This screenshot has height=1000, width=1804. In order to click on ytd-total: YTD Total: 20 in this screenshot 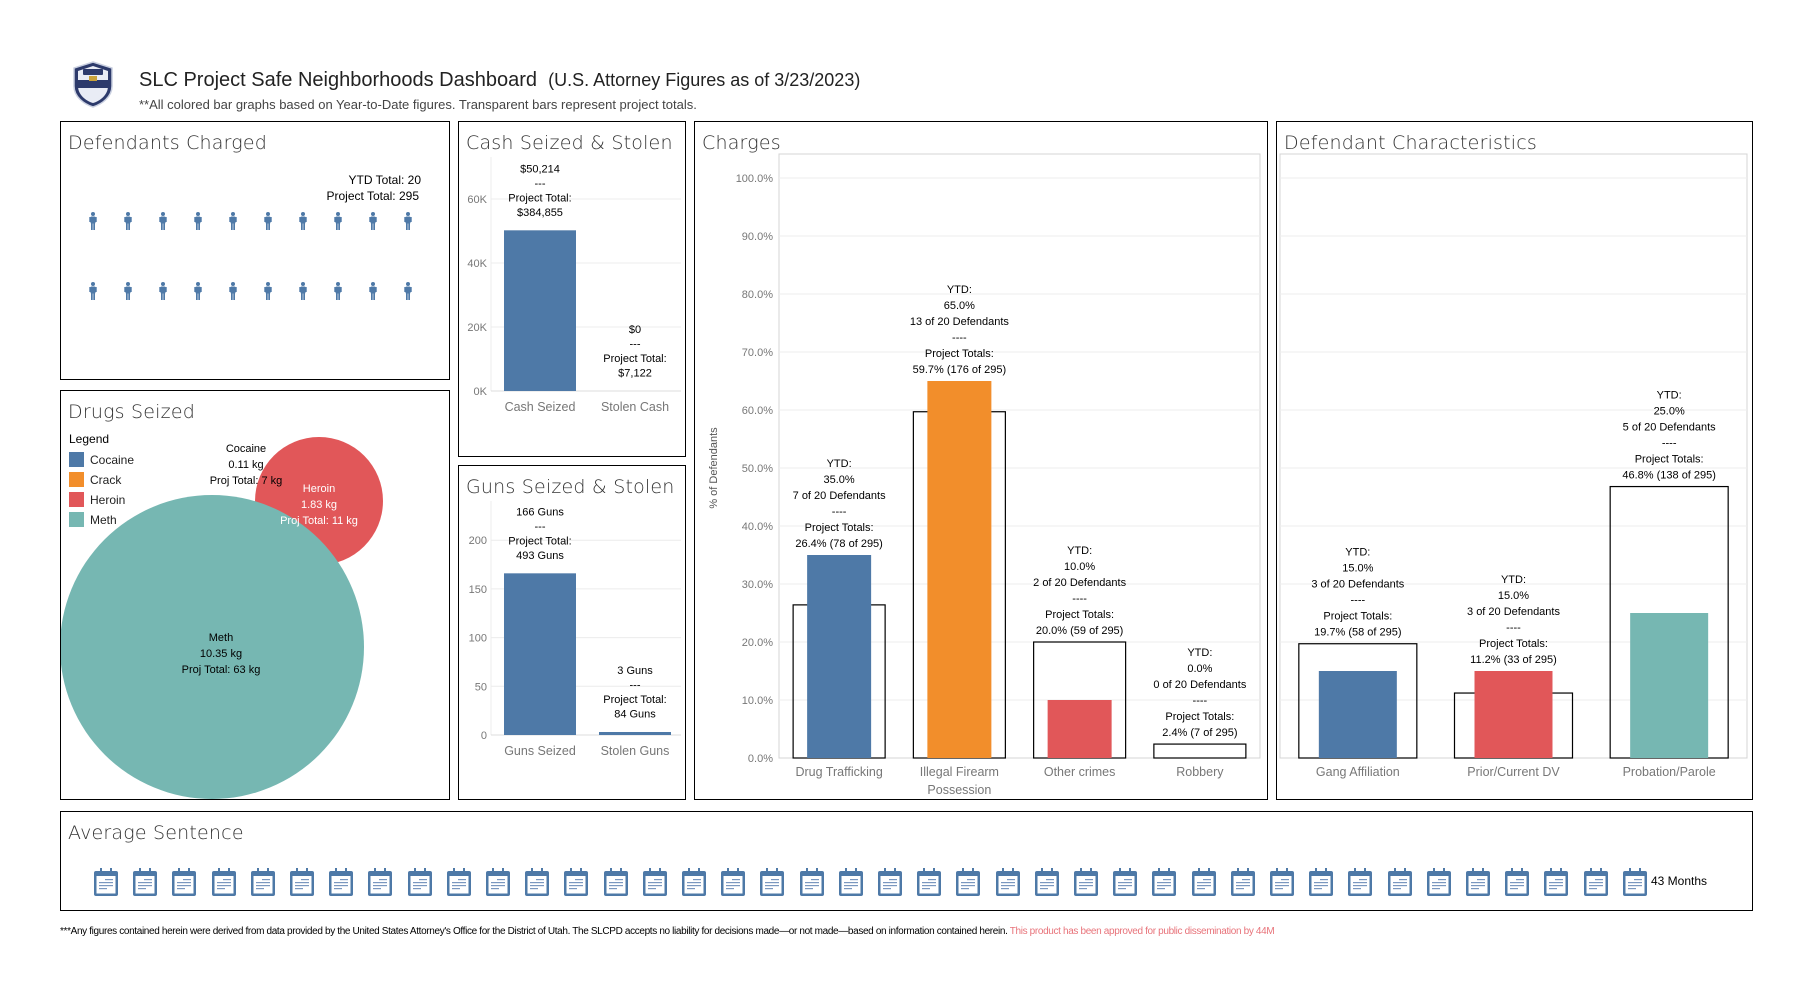, I will do `click(384, 180)`.